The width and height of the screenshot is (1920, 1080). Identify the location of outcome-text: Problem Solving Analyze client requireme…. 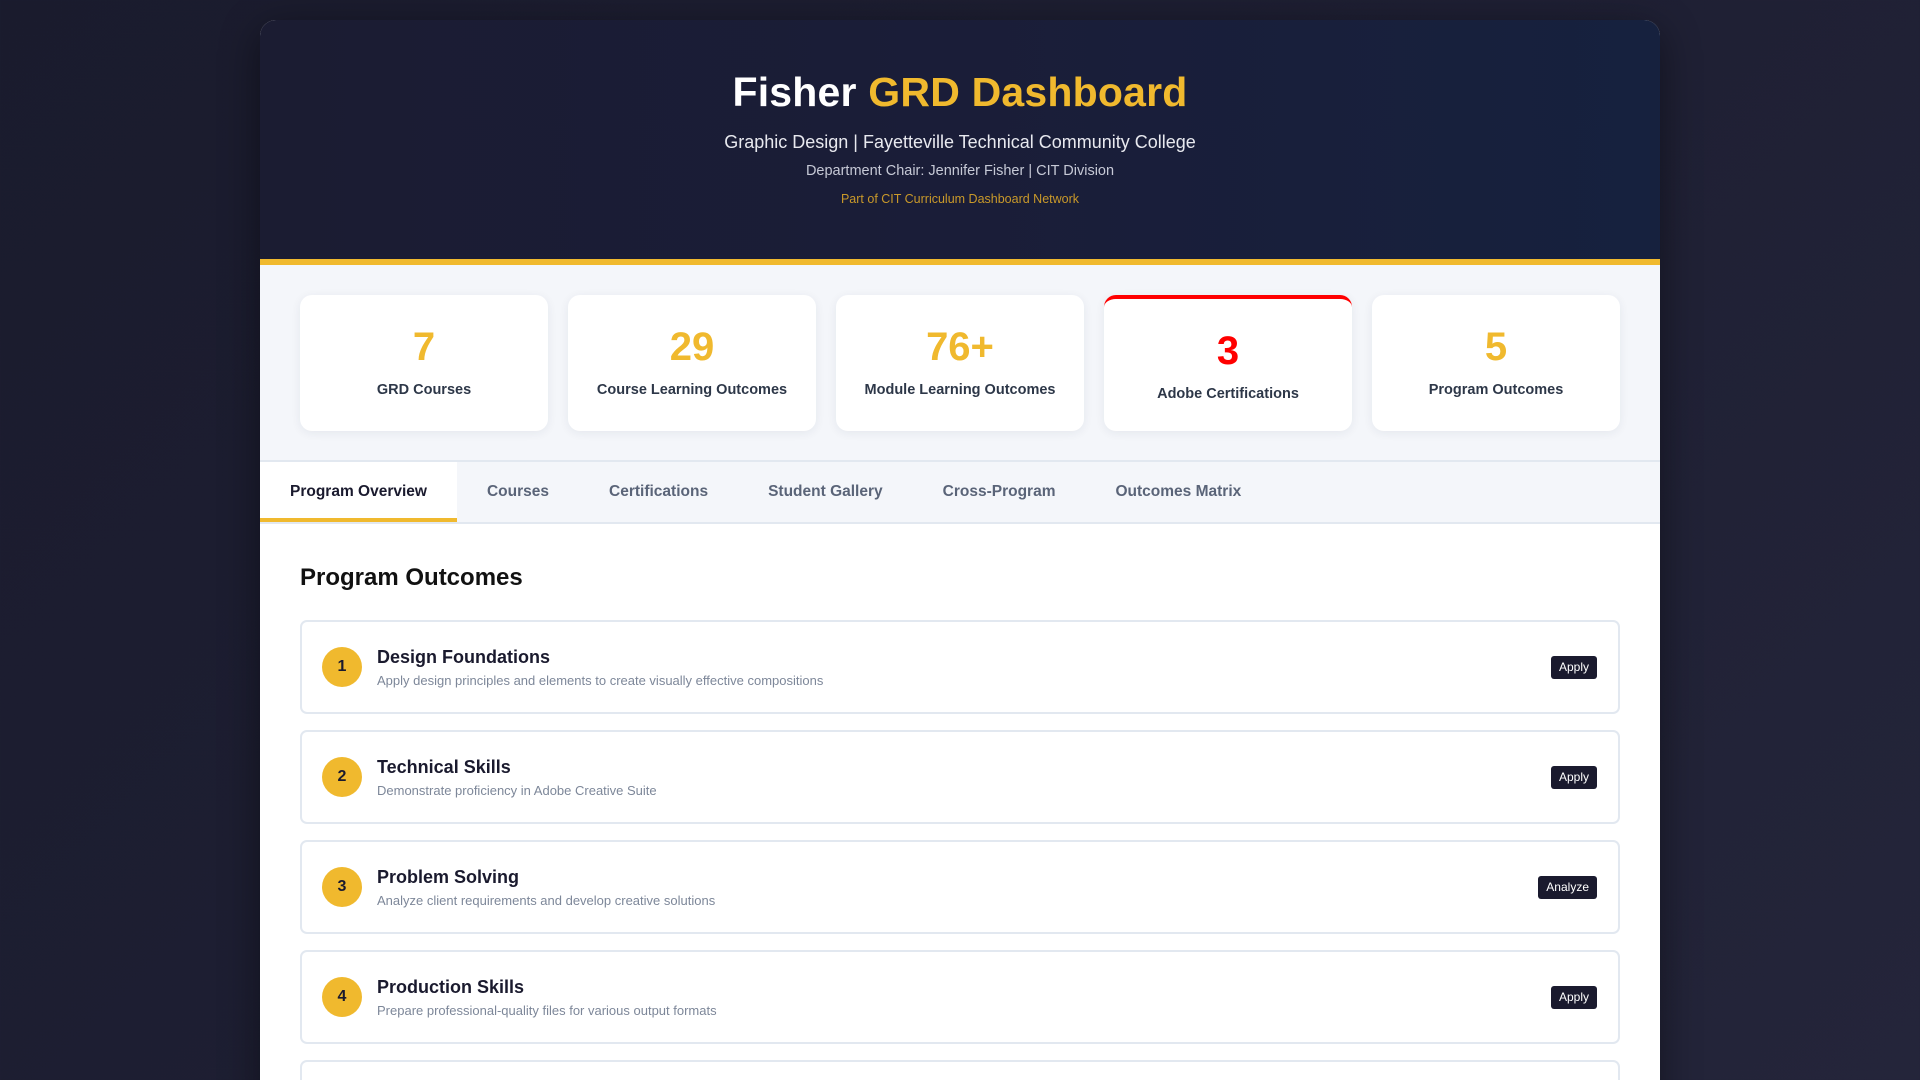
(957, 887).